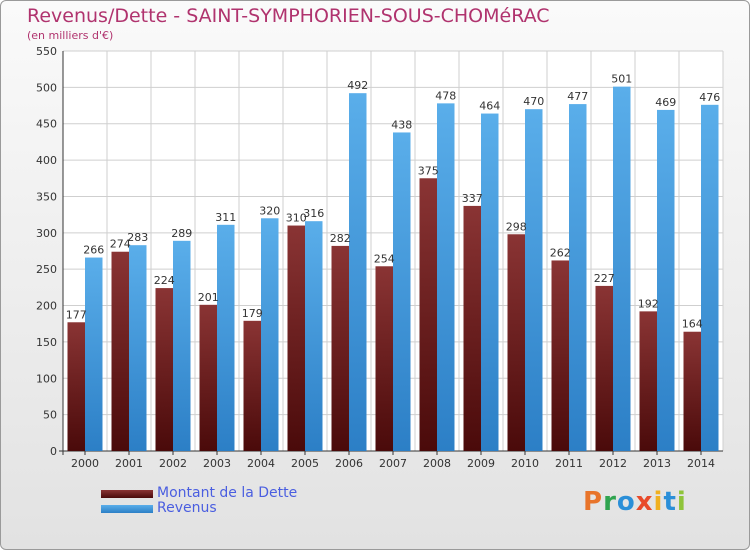 This screenshot has height=550, width=750. I want to click on y-tick-label: 200, so click(46, 306).